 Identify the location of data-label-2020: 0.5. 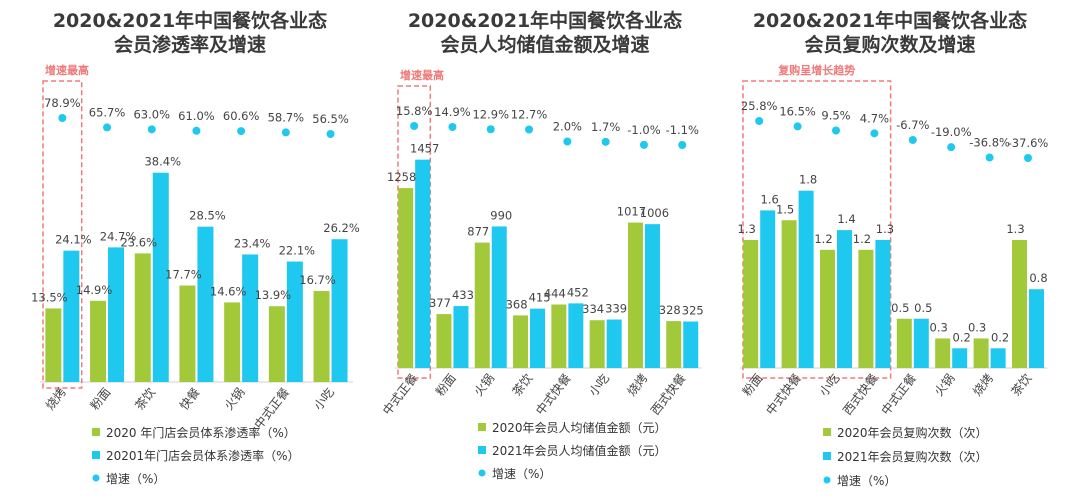
(900, 308).